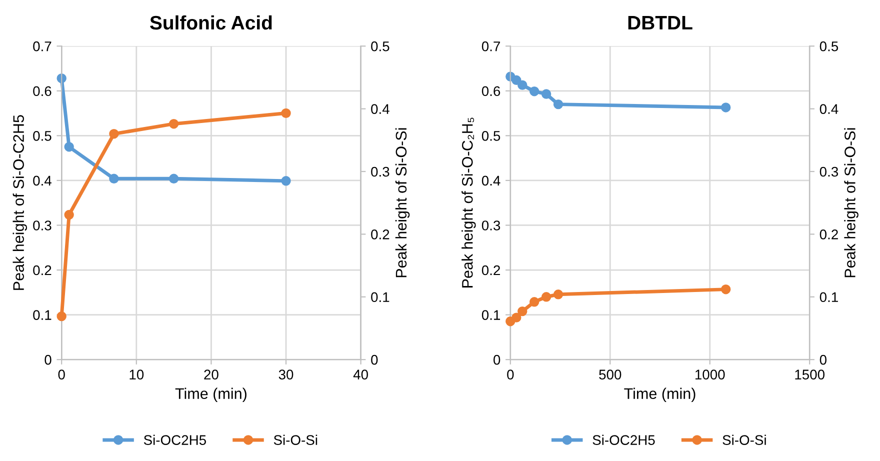  I want to click on x-tick-label: 20, so click(211, 375).